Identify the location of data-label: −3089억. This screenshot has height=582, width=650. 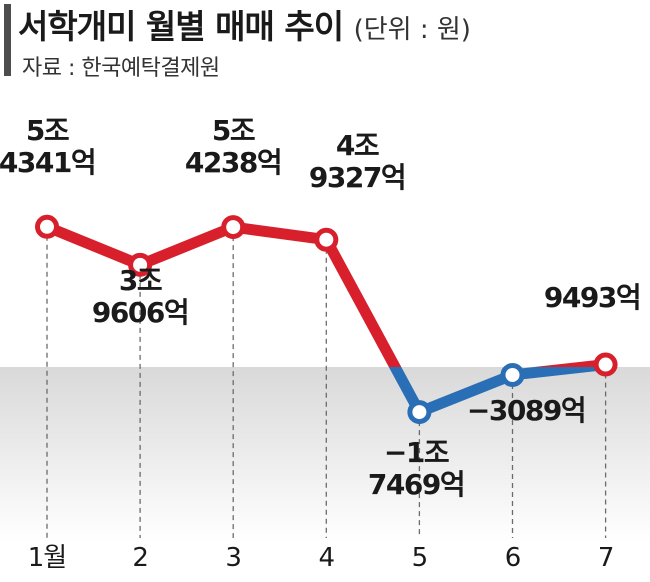
(526, 410).